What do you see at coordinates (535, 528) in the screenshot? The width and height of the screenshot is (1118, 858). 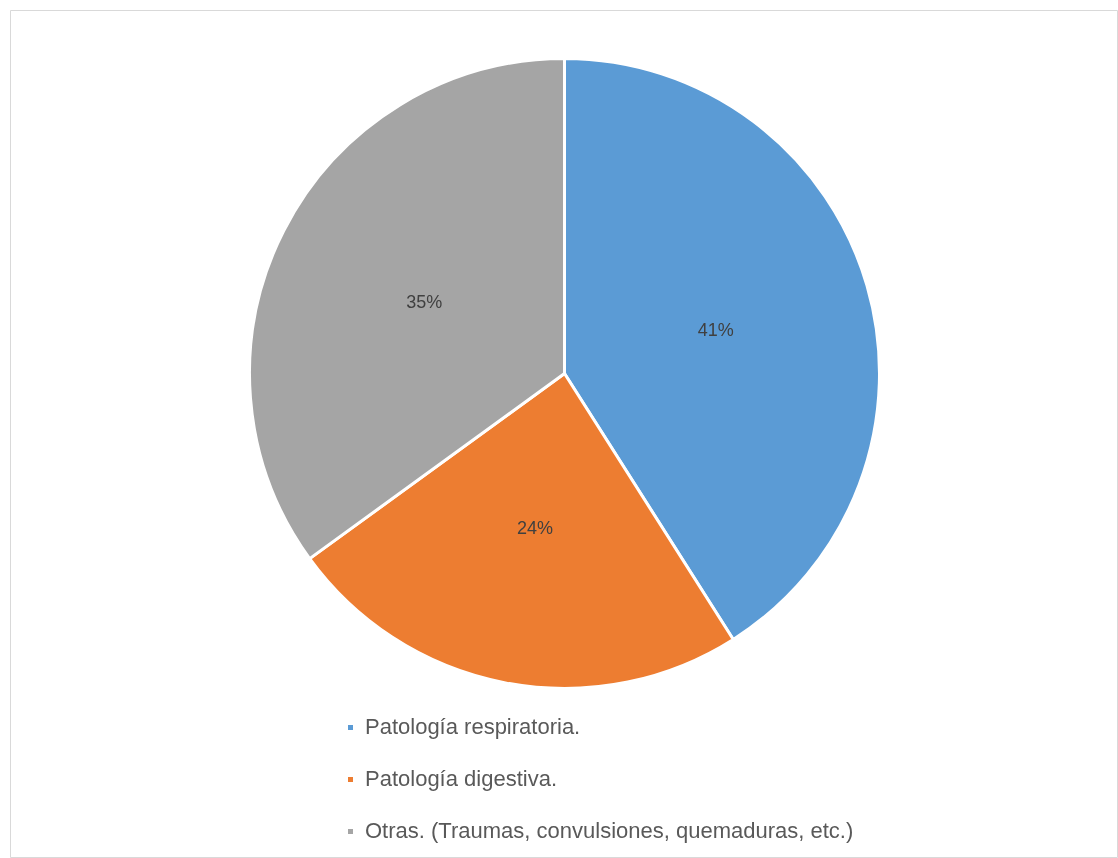 I see `data-label: 24%` at bounding box center [535, 528].